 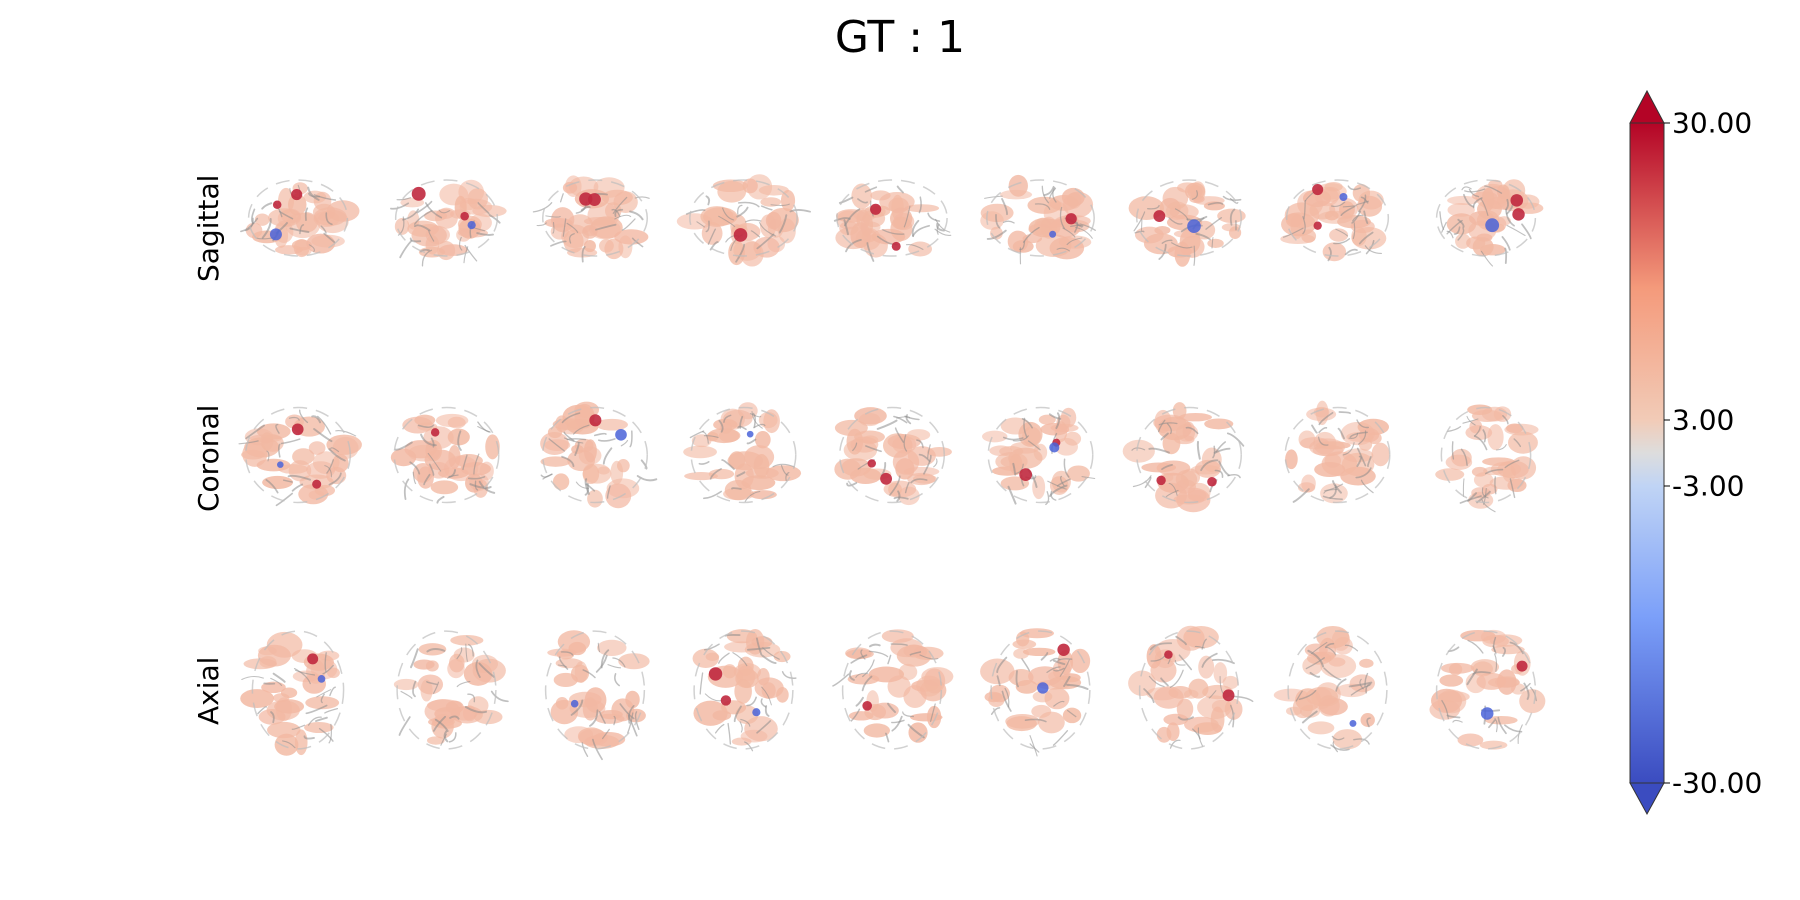 What do you see at coordinates (1703, 420) in the screenshot?
I see `colorbar-tick-label: 3.00` at bounding box center [1703, 420].